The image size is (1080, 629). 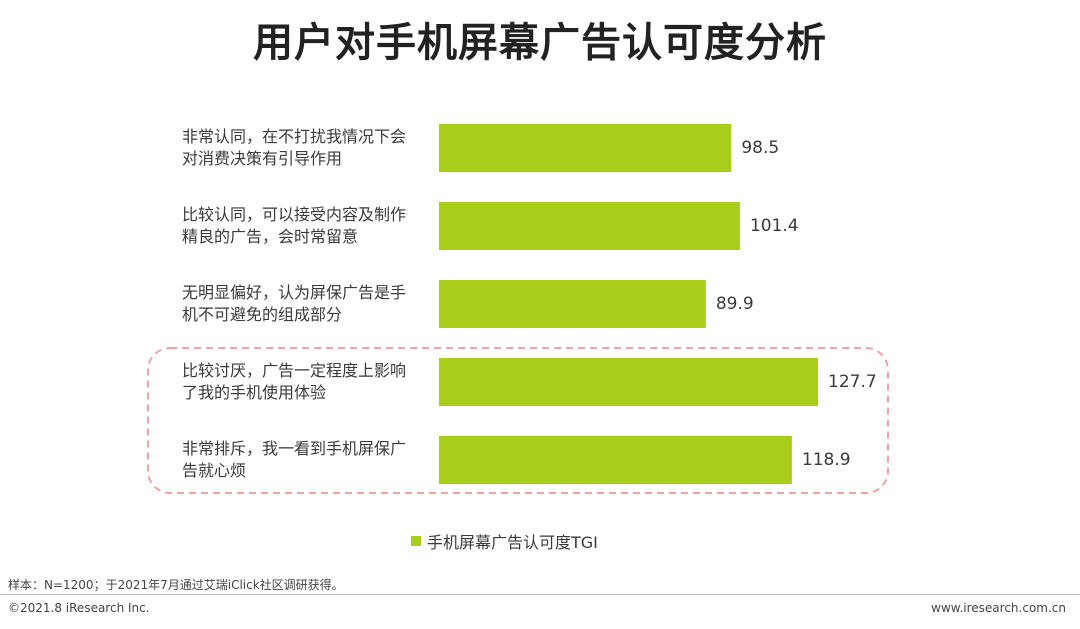 I want to click on category-label-line: 了我的手机使用体验, so click(x=254, y=392).